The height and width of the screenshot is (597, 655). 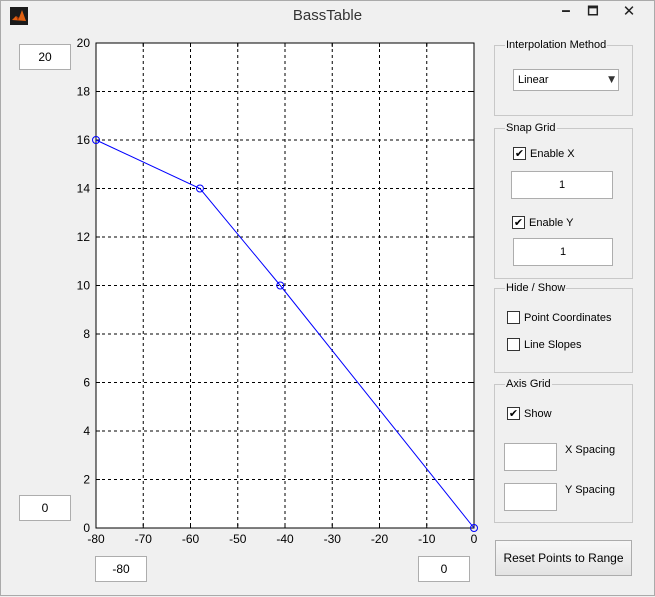 What do you see at coordinates (530, 497) in the screenshot?
I see `y-spacing-field` at bounding box center [530, 497].